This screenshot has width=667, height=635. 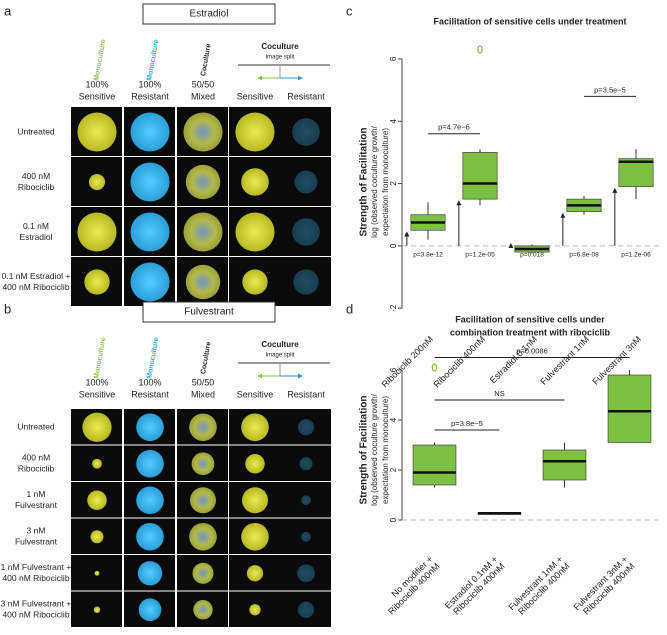 What do you see at coordinates (36, 276) in the screenshot?
I see `row-label: 0.1 nM Estradiol +` at bounding box center [36, 276].